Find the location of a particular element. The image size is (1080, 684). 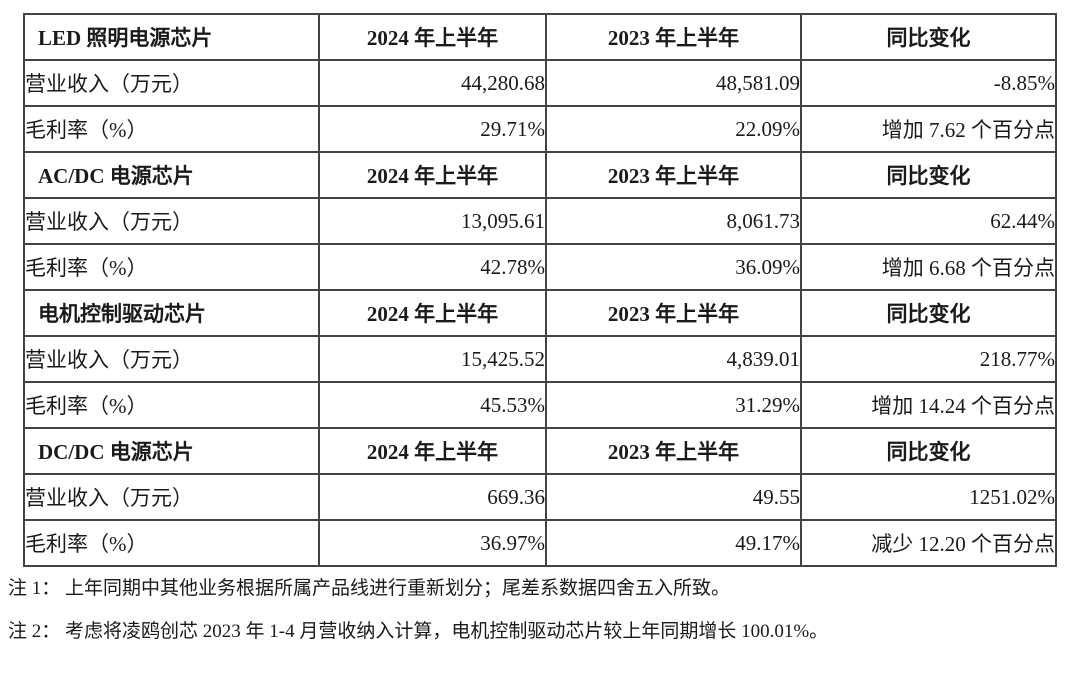

section-header-row-motor: 电机控制驱动芯片 2024 年上半年 2023 年上半年 同比变化 is located at coordinates (540, 313).